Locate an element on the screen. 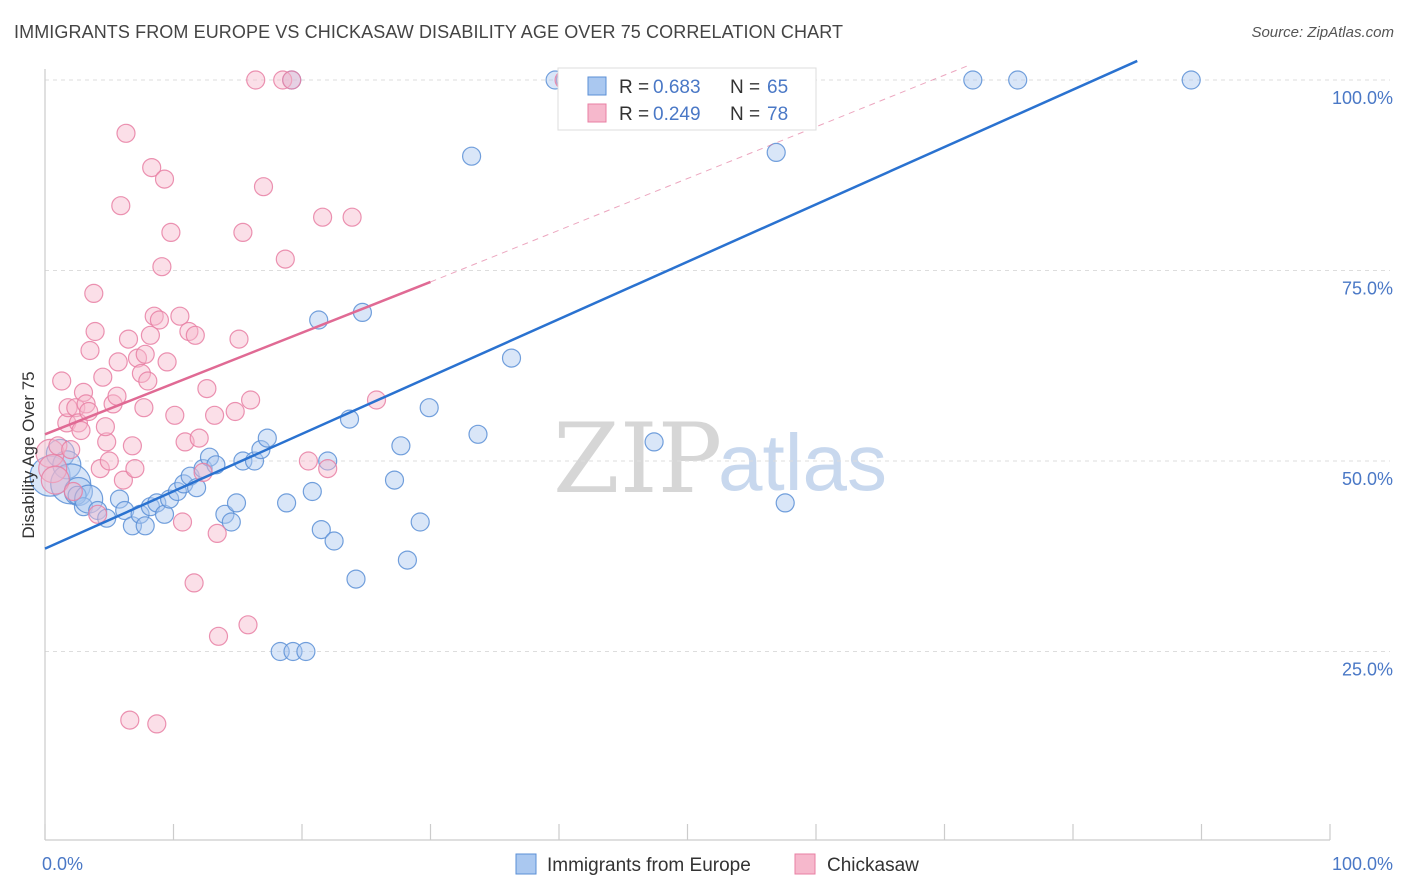 Image resolution: width=1406 pixels, height=892 pixels. x-tick-label-min: 0.0% is located at coordinates (62, 864).